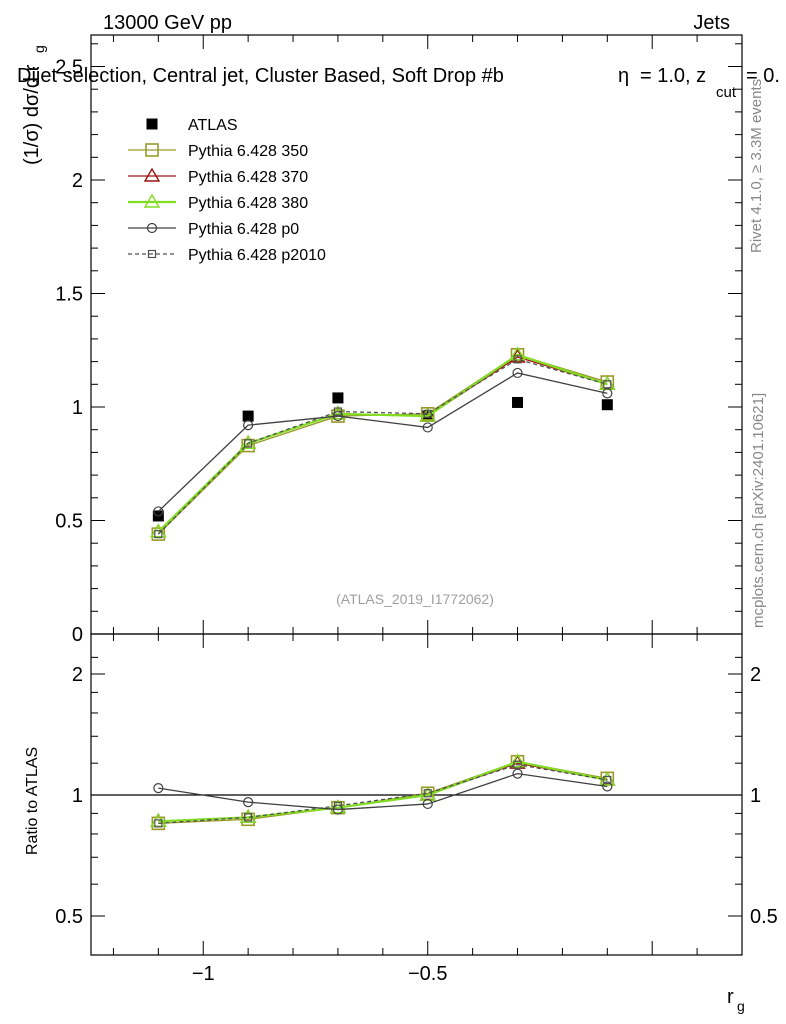  What do you see at coordinates (77, 796) in the screenshot?
I see `ratio-y-tick-label: 1` at bounding box center [77, 796].